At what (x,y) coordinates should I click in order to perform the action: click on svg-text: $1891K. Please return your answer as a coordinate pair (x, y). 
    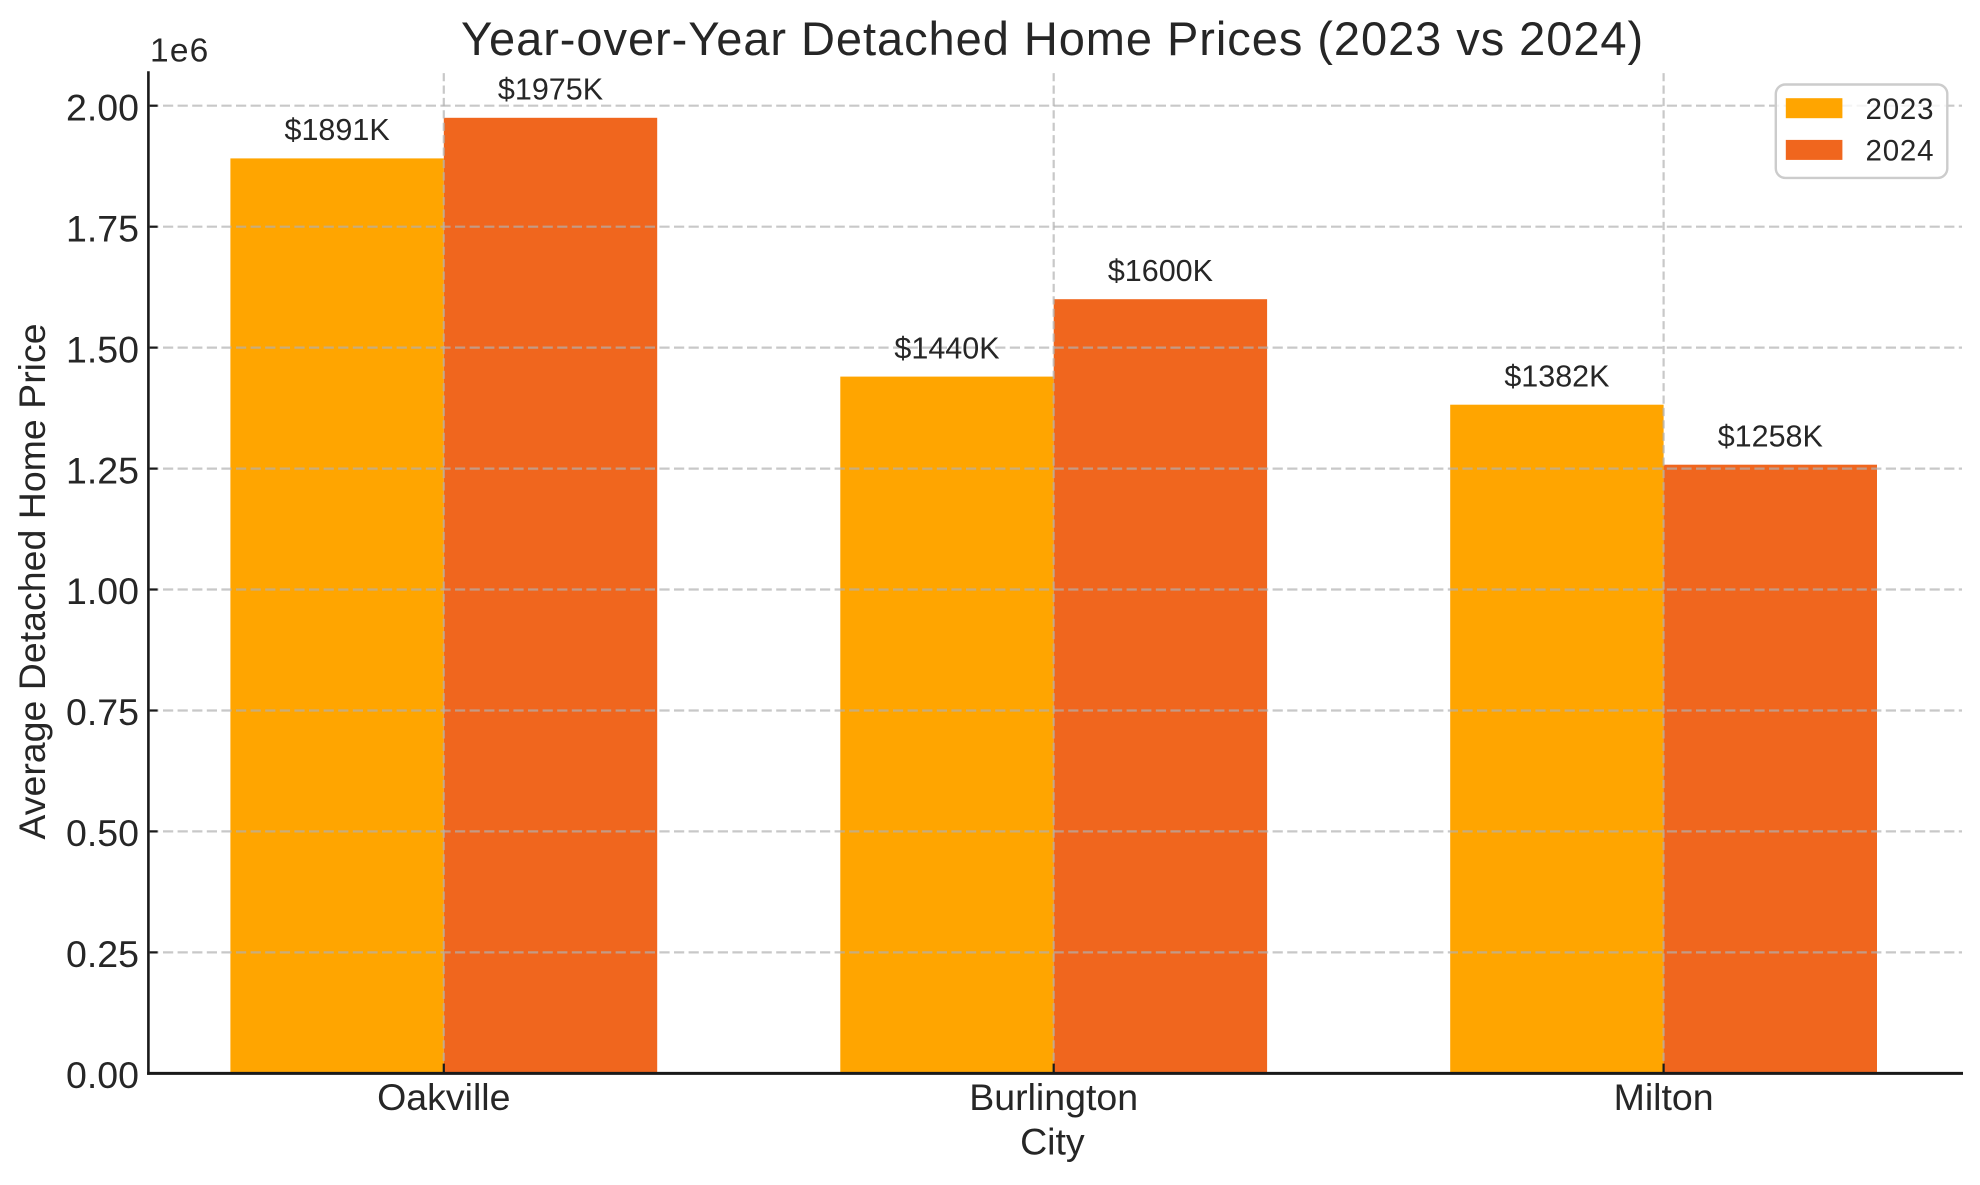
    Looking at the image, I should click on (337, 130).